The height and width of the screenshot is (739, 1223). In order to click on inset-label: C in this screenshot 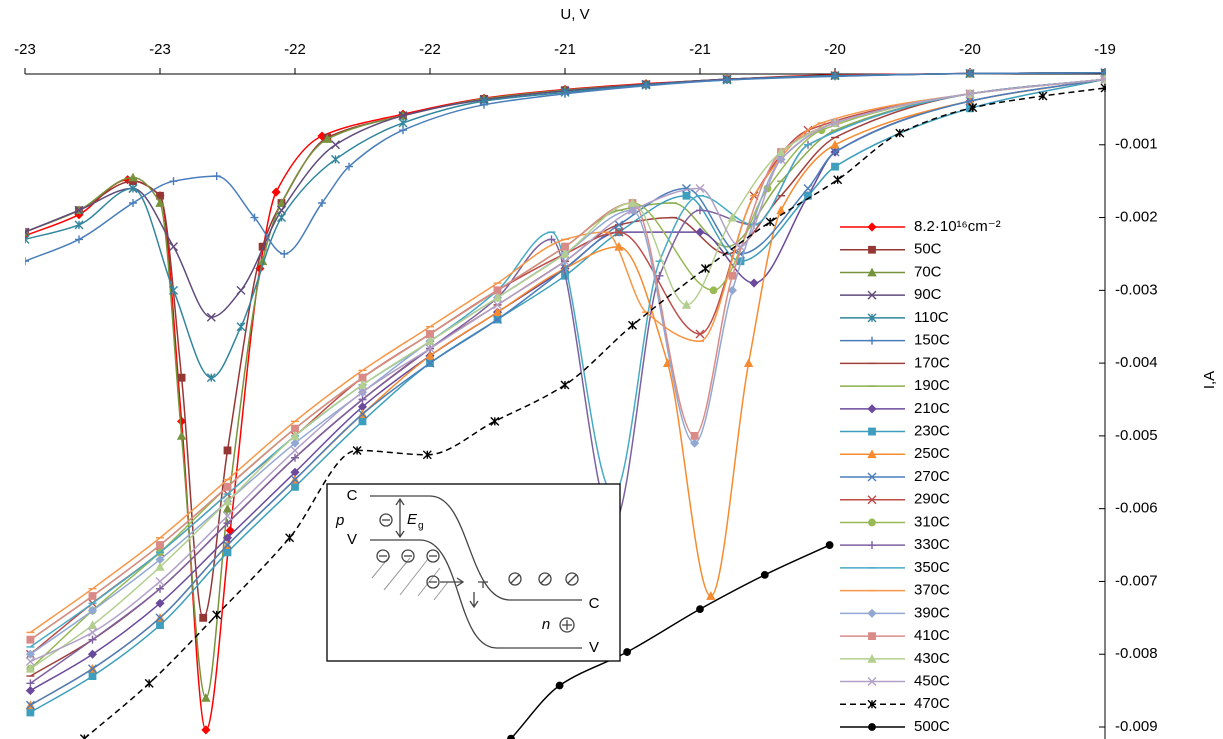, I will do `click(352, 495)`.